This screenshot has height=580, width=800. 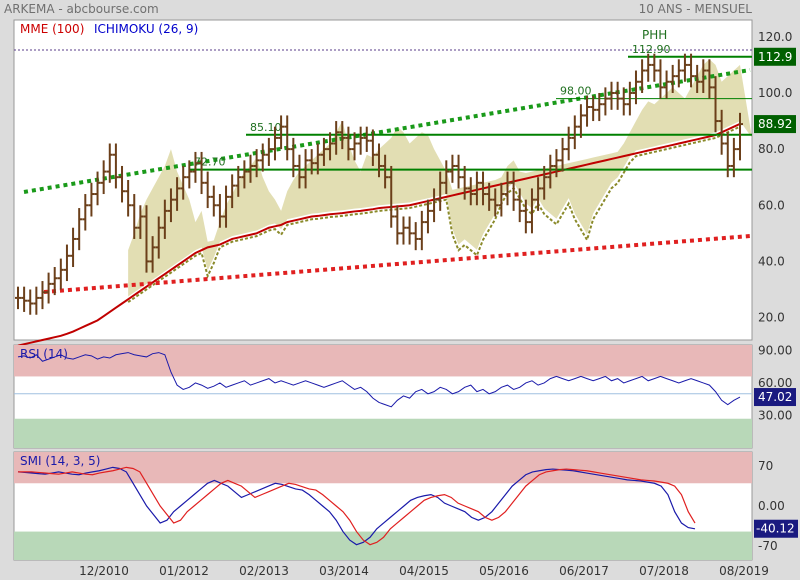 I want to click on rsi-line, so click(x=379, y=380).